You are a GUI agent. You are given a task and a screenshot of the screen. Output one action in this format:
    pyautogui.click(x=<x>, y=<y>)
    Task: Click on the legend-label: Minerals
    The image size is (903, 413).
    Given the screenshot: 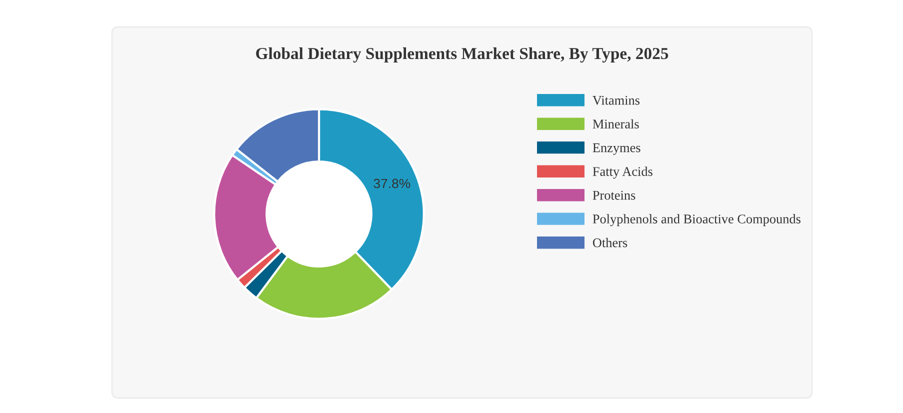 What is the action you would take?
    pyautogui.click(x=615, y=123)
    